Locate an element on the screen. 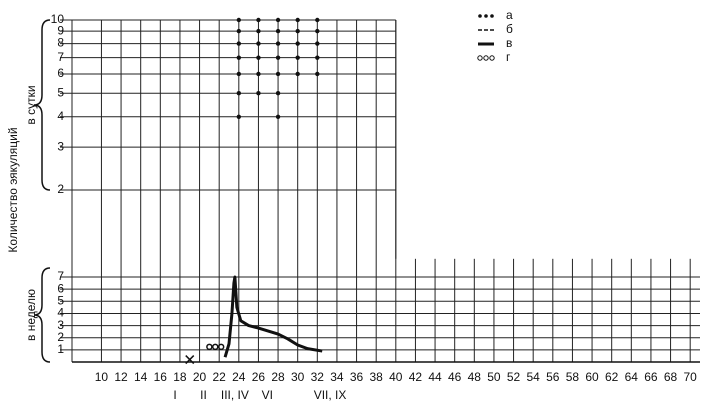  x-tick-label: 30 is located at coordinates (298, 377).